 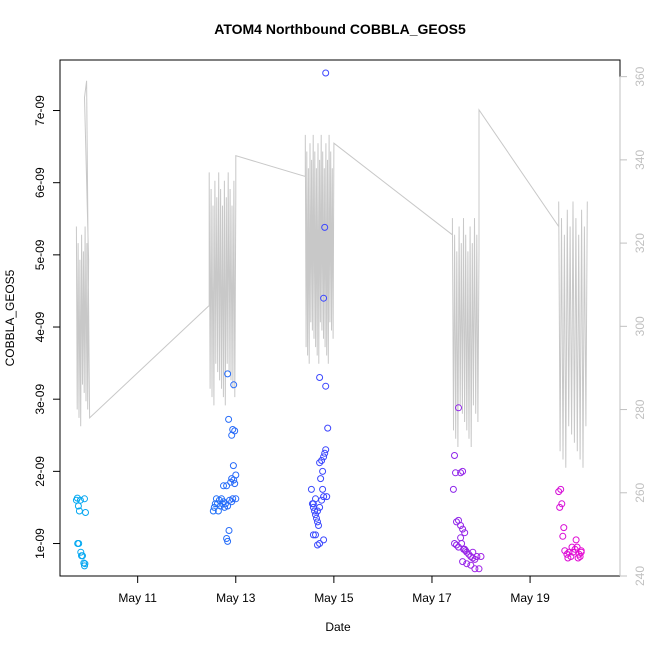 What do you see at coordinates (640, 243) in the screenshot?
I see `right-tick-label: 320` at bounding box center [640, 243].